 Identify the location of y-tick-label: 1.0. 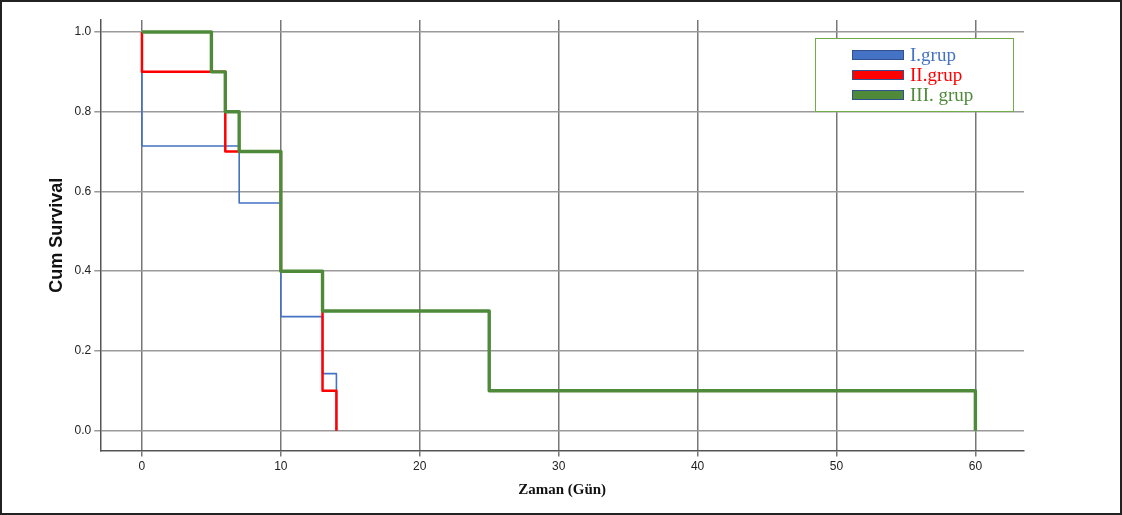
(83, 31).